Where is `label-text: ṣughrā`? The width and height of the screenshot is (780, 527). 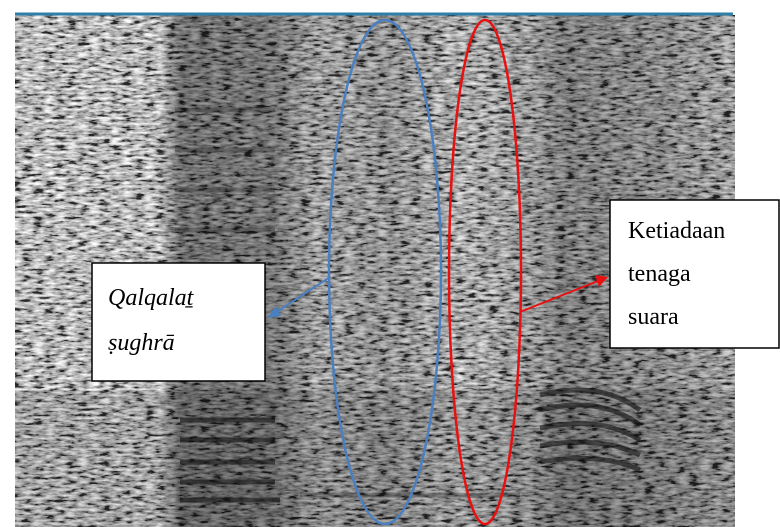 label-text: ṣughrā is located at coordinates (141, 343).